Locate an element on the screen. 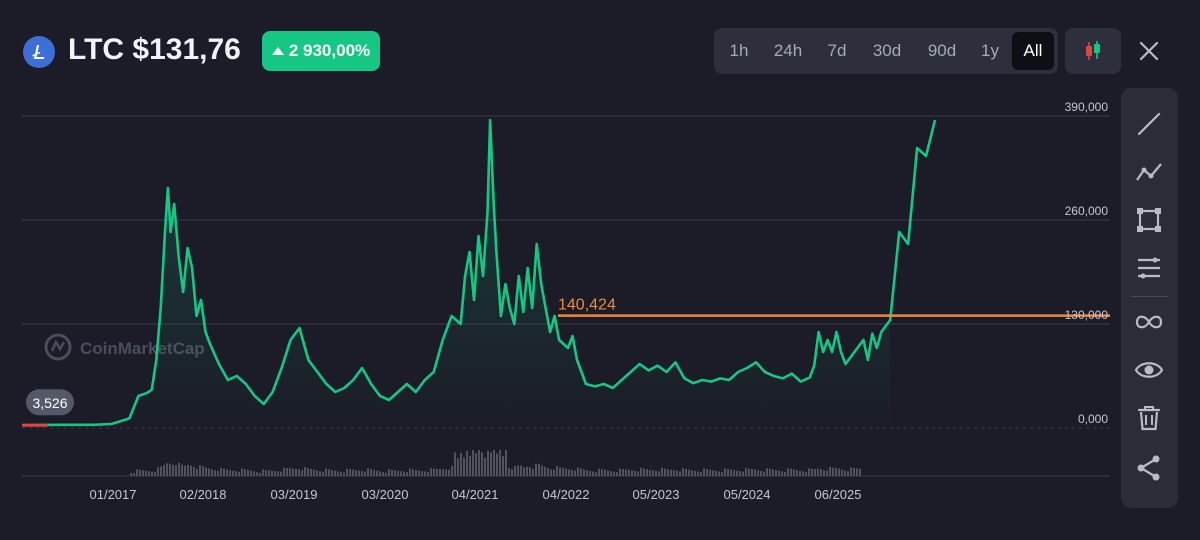  y-tick-label: 130,000 is located at coordinates (1087, 315).